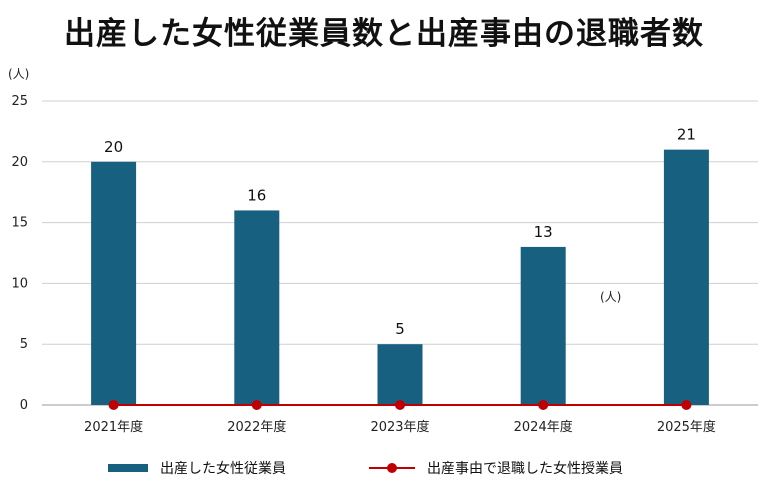 The width and height of the screenshot is (768, 503). What do you see at coordinates (18, 74) in the screenshot?
I see `y-unit-label: (人)` at bounding box center [18, 74].